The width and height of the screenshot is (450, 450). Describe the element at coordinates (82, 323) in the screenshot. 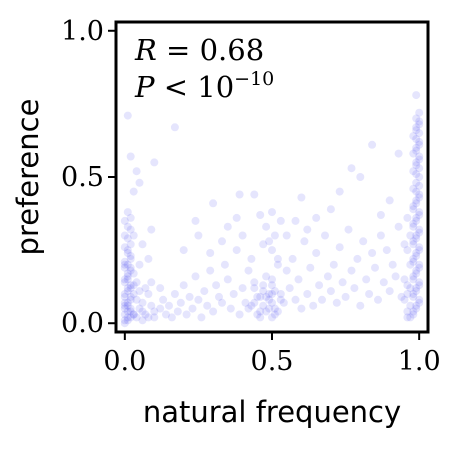

I see `y-tick-label: 0.0` at that location.